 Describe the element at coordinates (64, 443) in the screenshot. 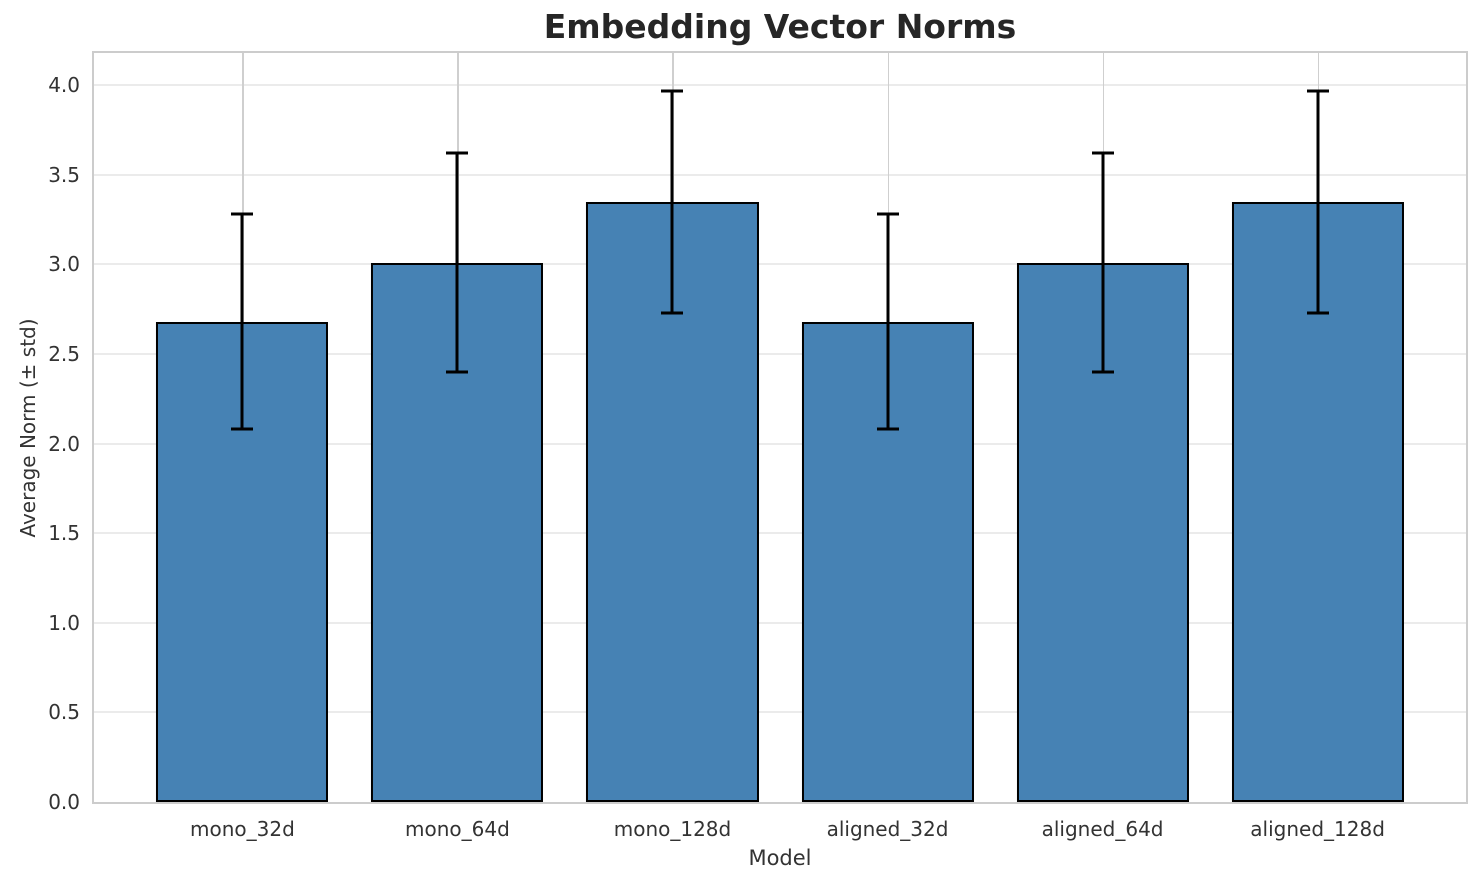

I see `y-tick-label: 2.0` at that location.